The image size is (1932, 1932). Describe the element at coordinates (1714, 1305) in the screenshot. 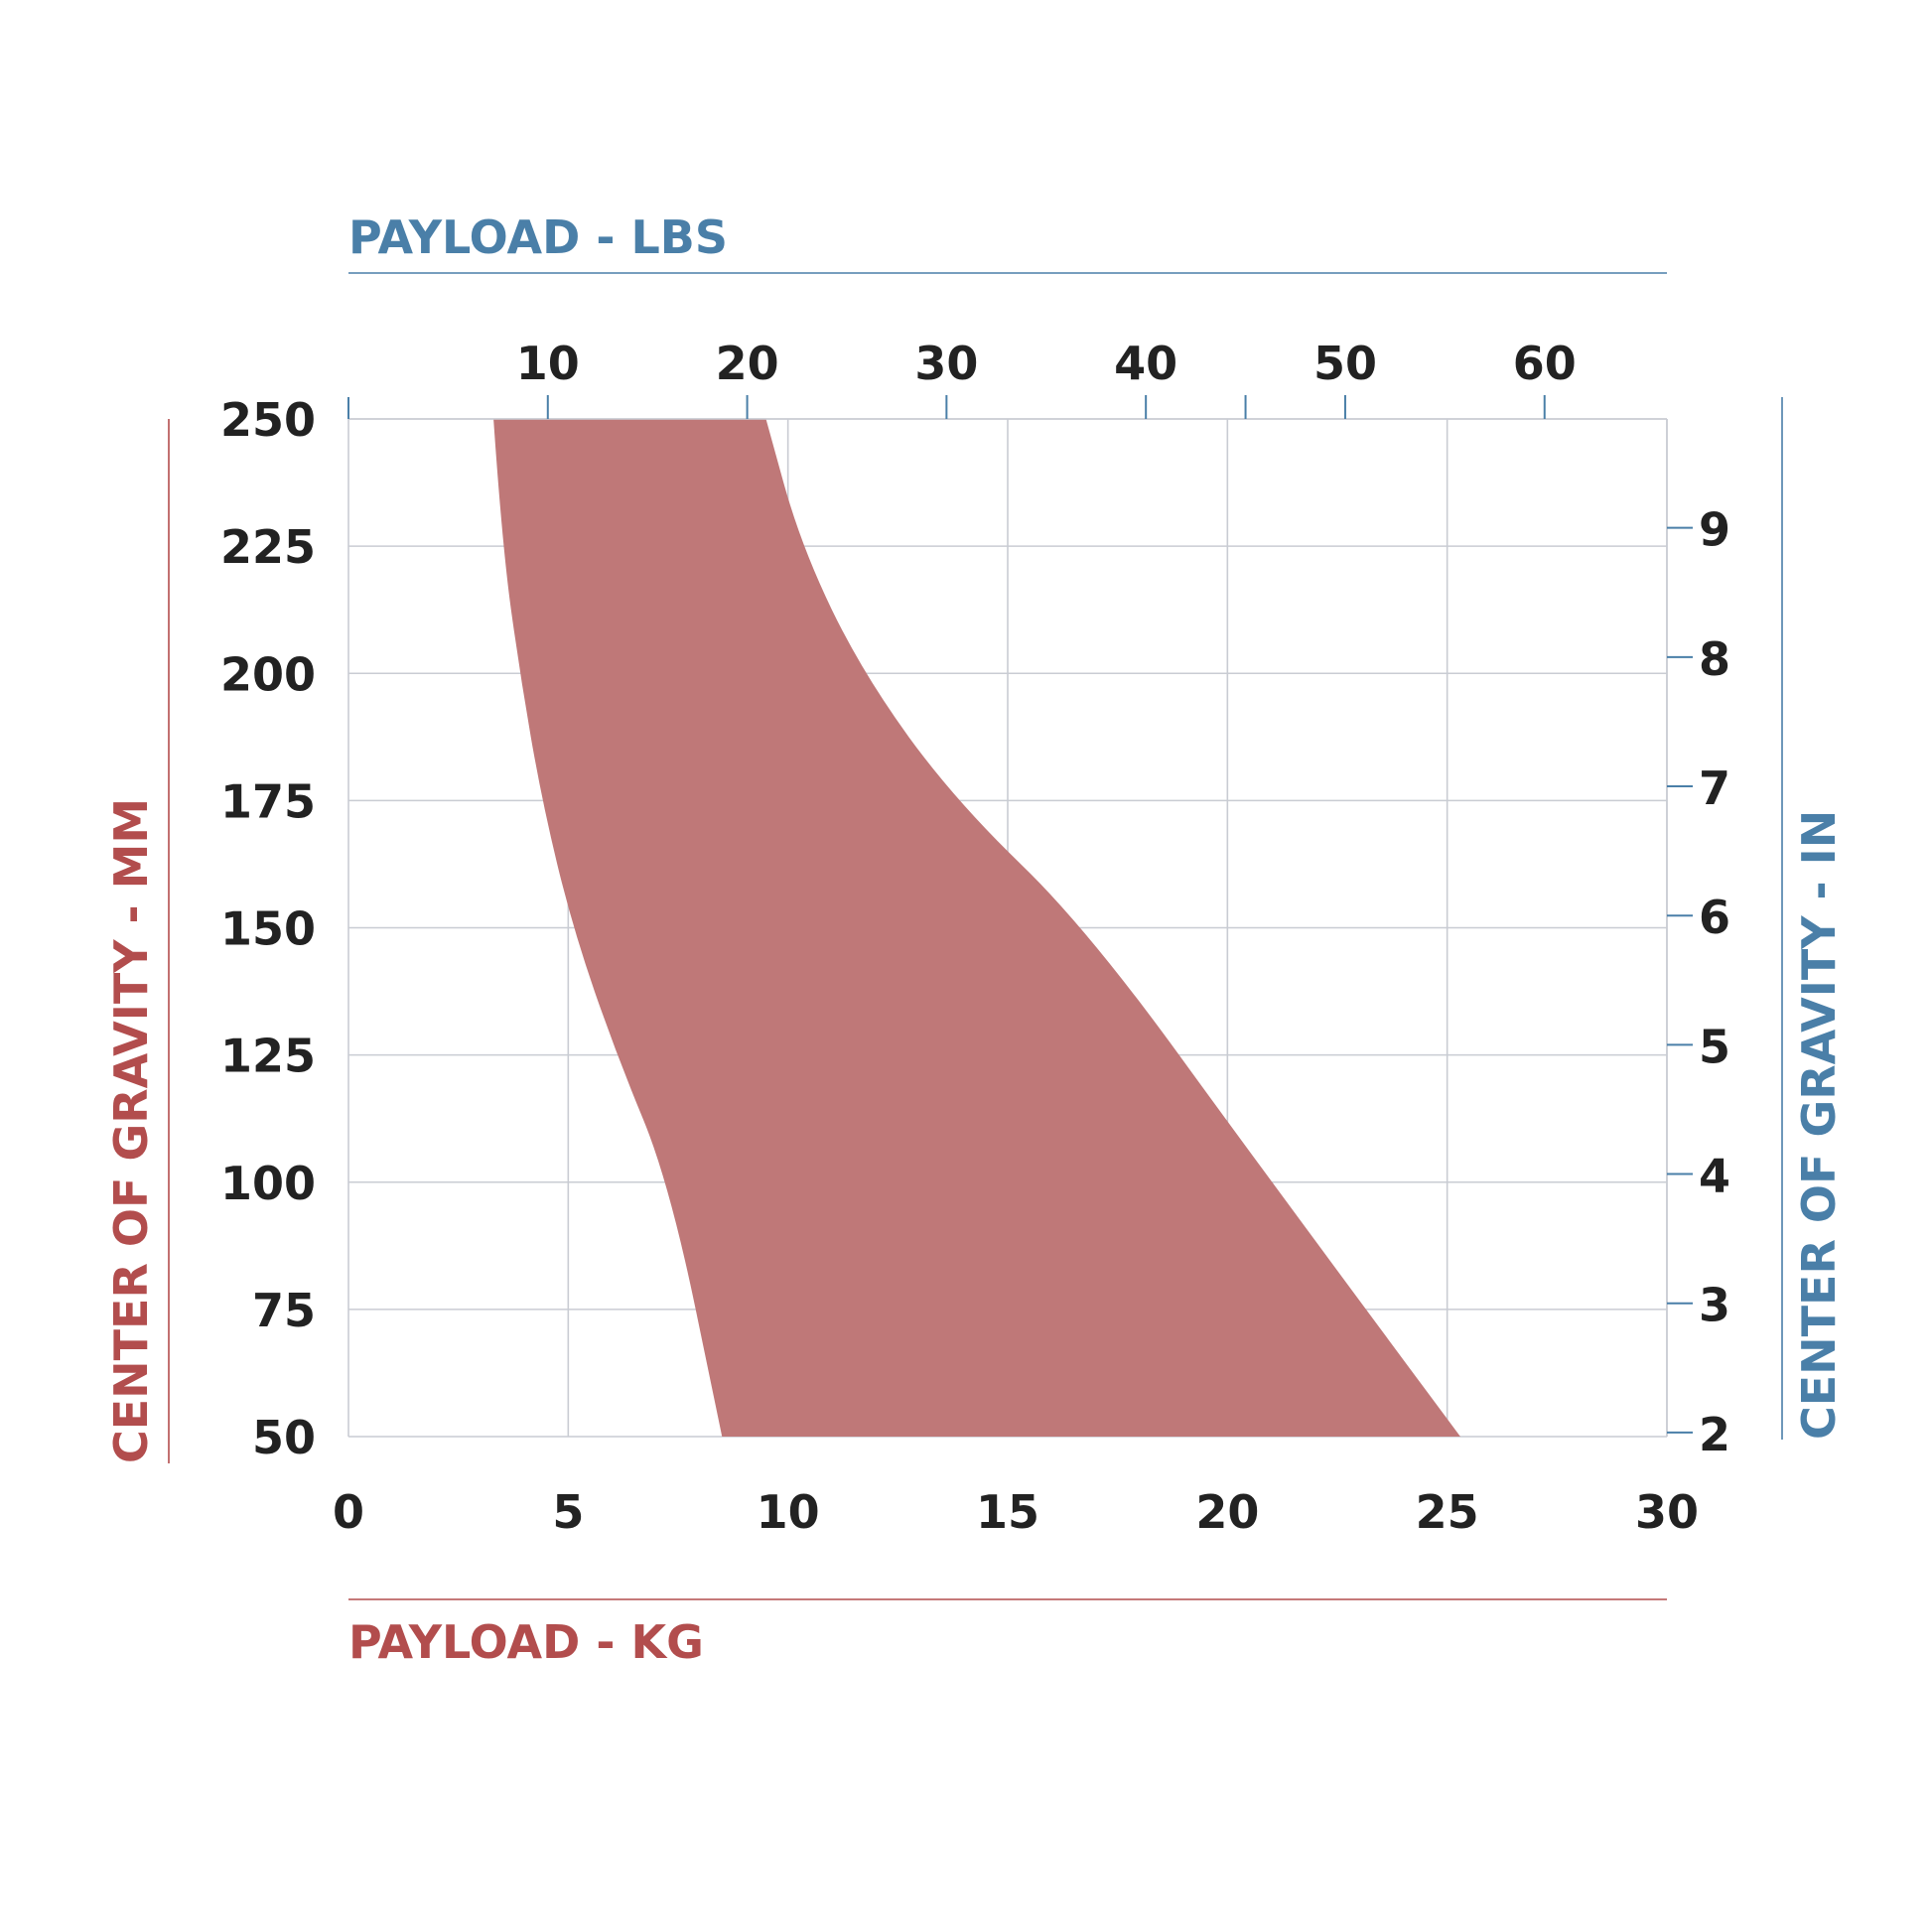

I see `y-right-tick-label: 3` at that location.